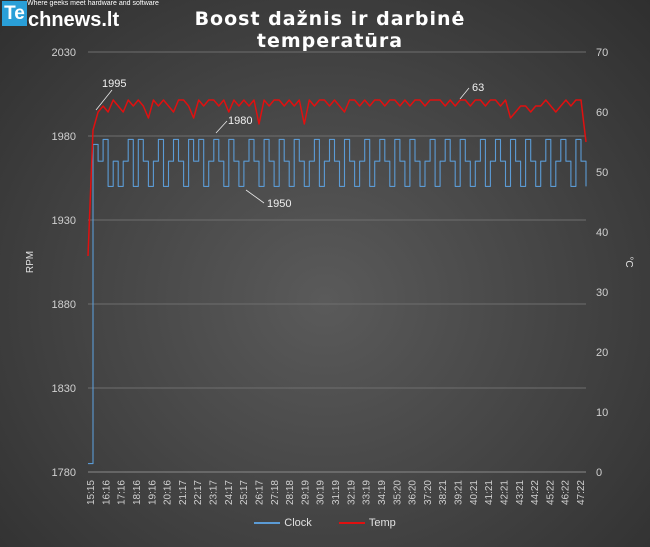 This screenshot has height=547, width=650. What do you see at coordinates (367, 523) in the screenshot?
I see `legend-item-temp: Temp` at bounding box center [367, 523].